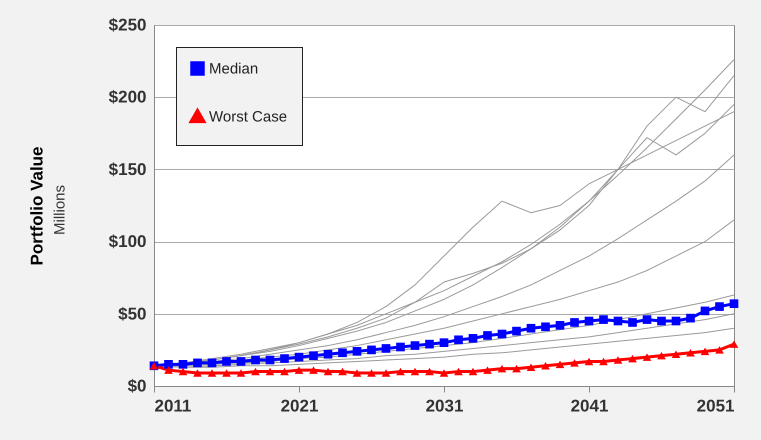  What do you see at coordinates (37, 206) in the screenshot?
I see `y-axis-title: Portfolio Value` at bounding box center [37, 206].